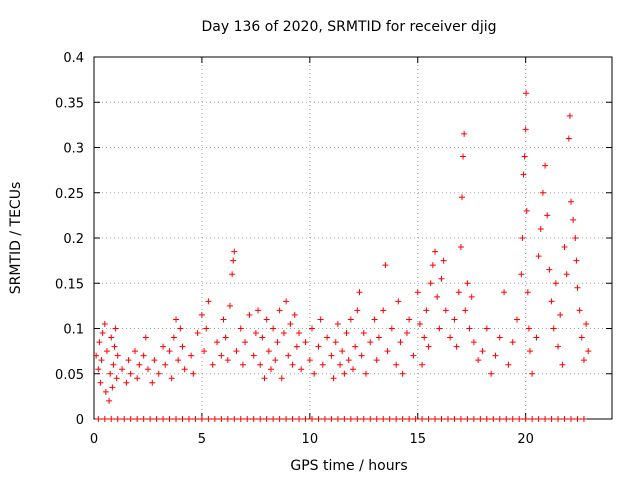 This screenshot has width=640, height=480. I want to click on y-tick-label: 0.35, so click(69, 103).